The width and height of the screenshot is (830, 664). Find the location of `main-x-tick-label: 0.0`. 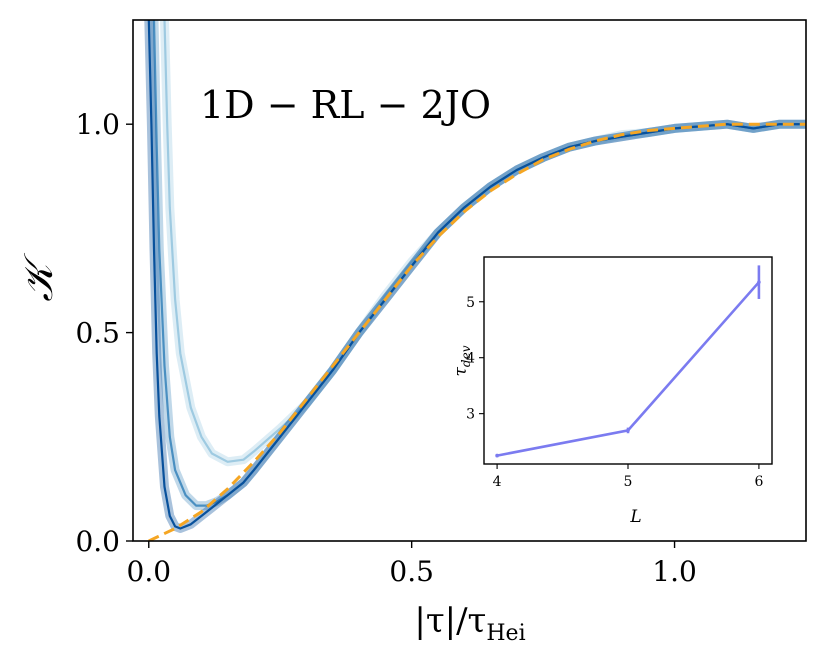

main-x-tick-label: 0.0 is located at coordinates (149, 571).